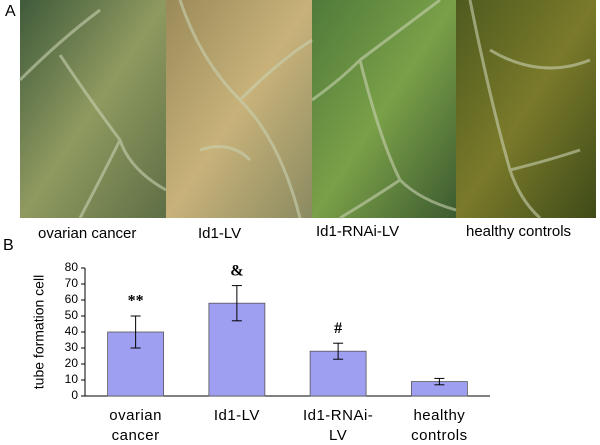  Describe the element at coordinates (237, 415) in the screenshot. I see `x-tick-label: Id1-LV` at that location.